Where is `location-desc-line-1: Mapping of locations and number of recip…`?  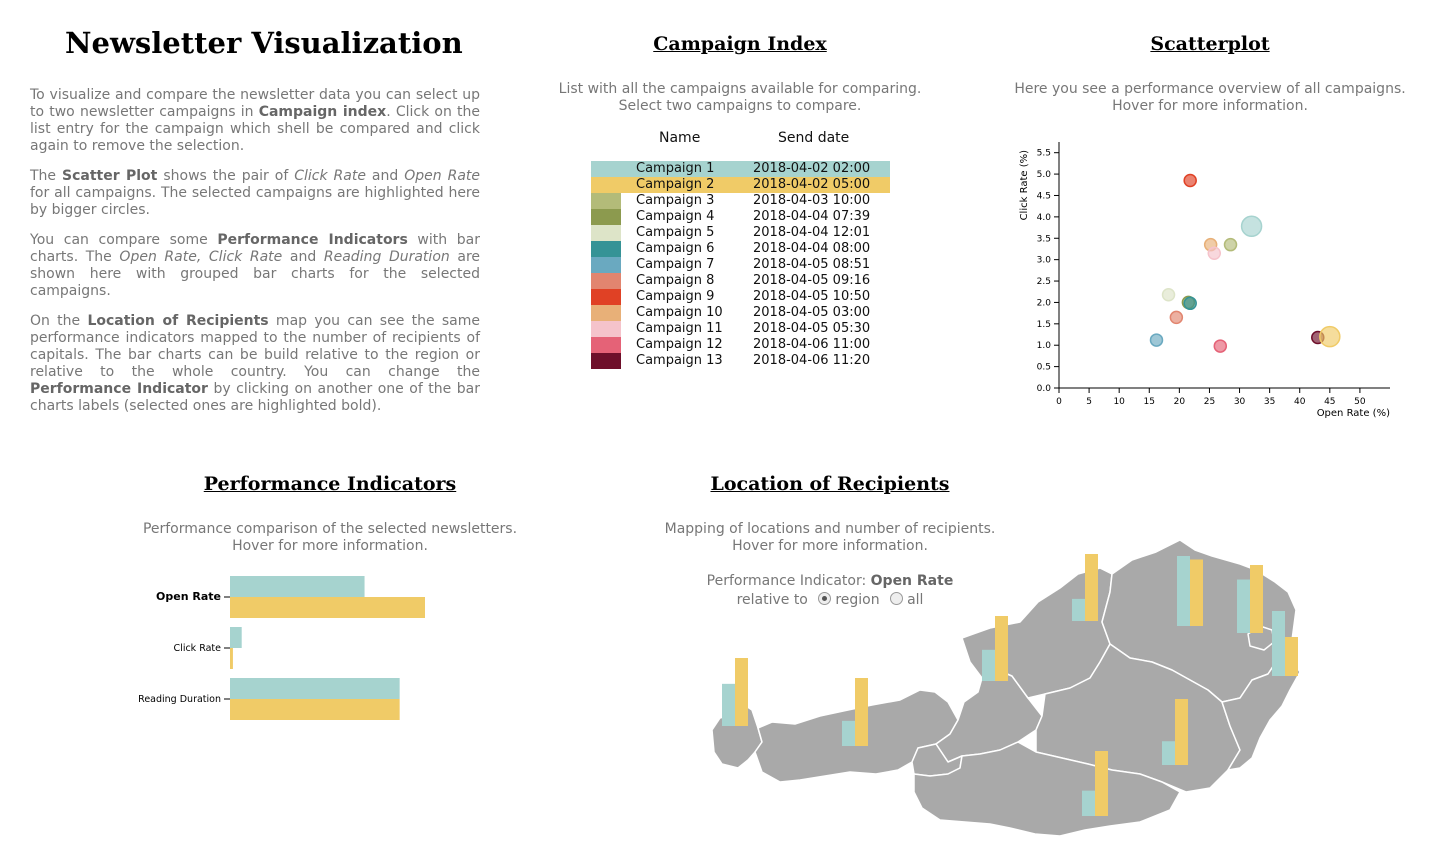
location-desc-line-1: Mapping of locations and number of recip… is located at coordinates (830, 529).